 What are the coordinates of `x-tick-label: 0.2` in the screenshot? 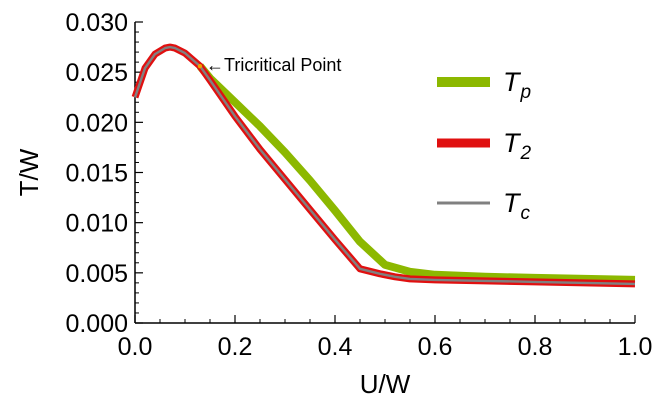 It's located at (235, 347).